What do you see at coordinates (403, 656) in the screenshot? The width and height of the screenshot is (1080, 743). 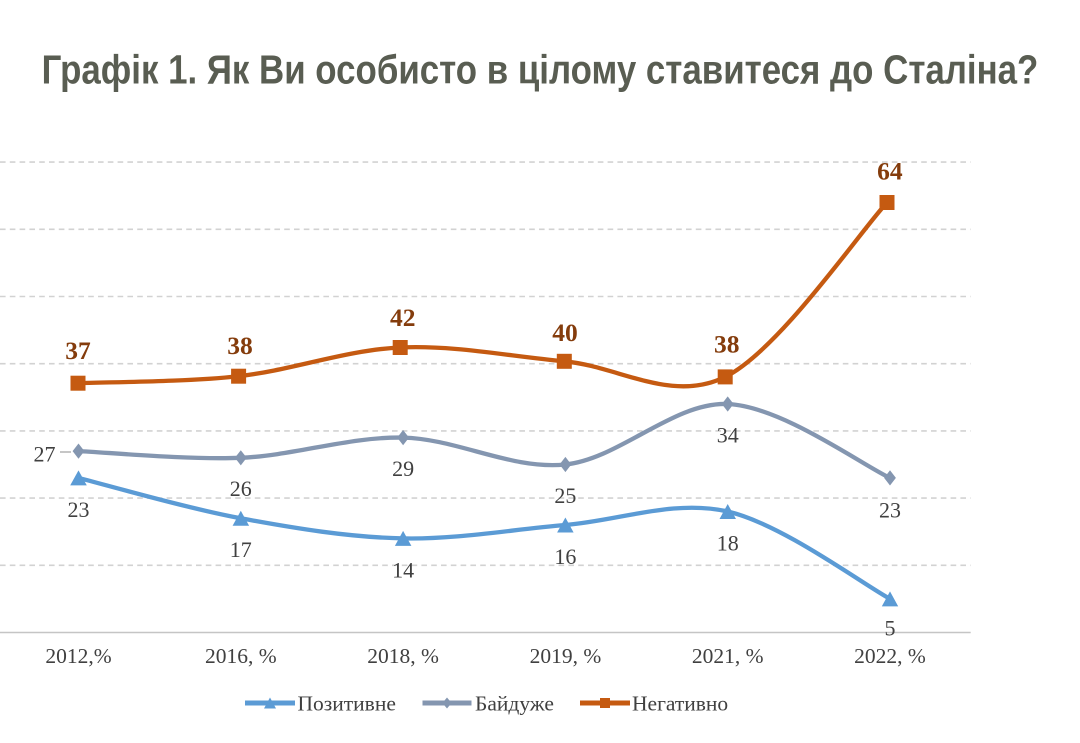 I see `svg-text: 2018, %` at bounding box center [403, 656].